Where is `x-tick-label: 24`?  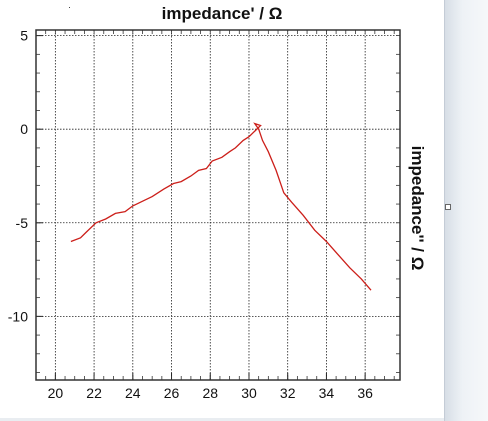
x-tick-label: 24 is located at coordinates (133, 393).